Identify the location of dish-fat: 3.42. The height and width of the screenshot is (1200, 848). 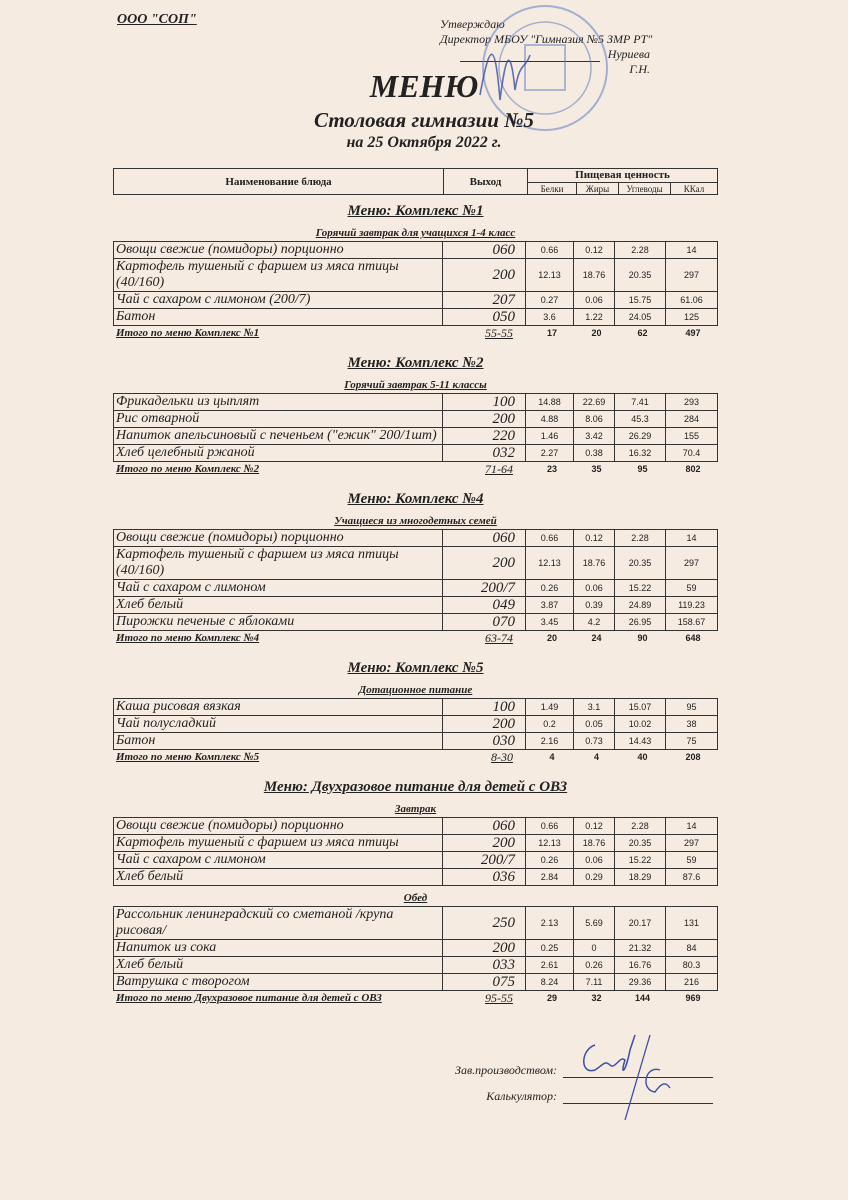
(594, 436).